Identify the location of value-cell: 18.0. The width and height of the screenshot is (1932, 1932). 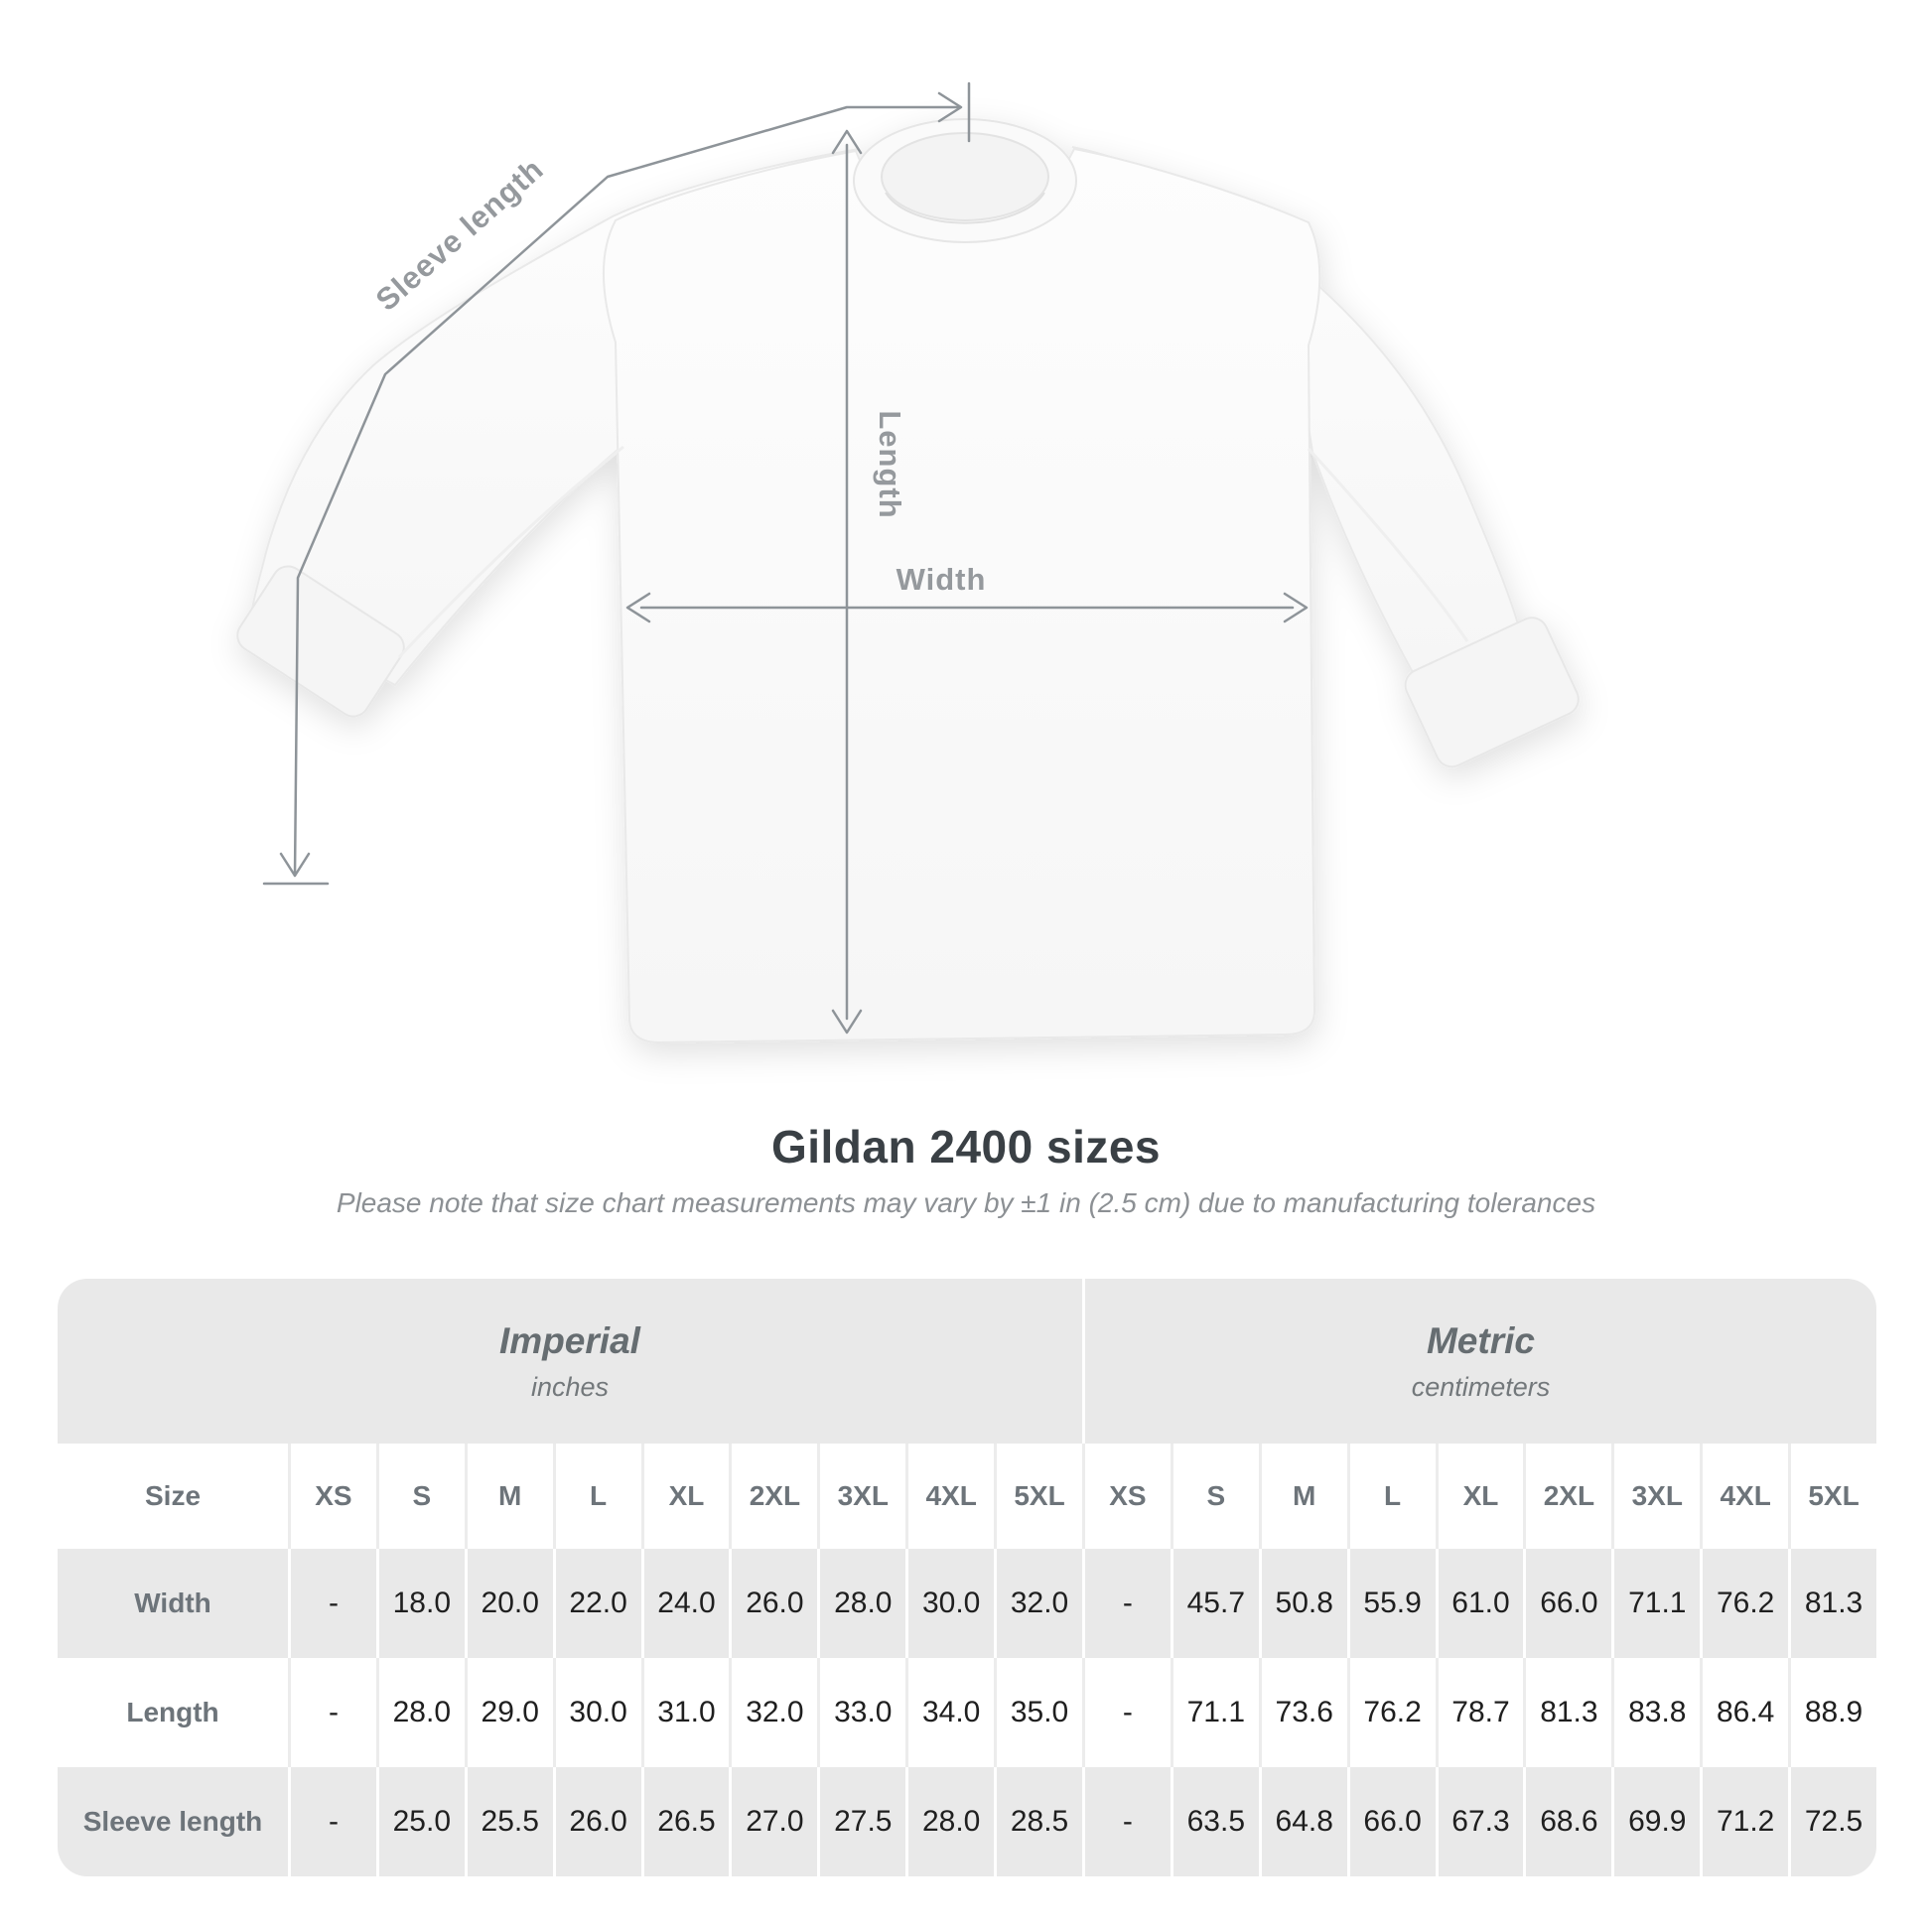
(420, 1603).